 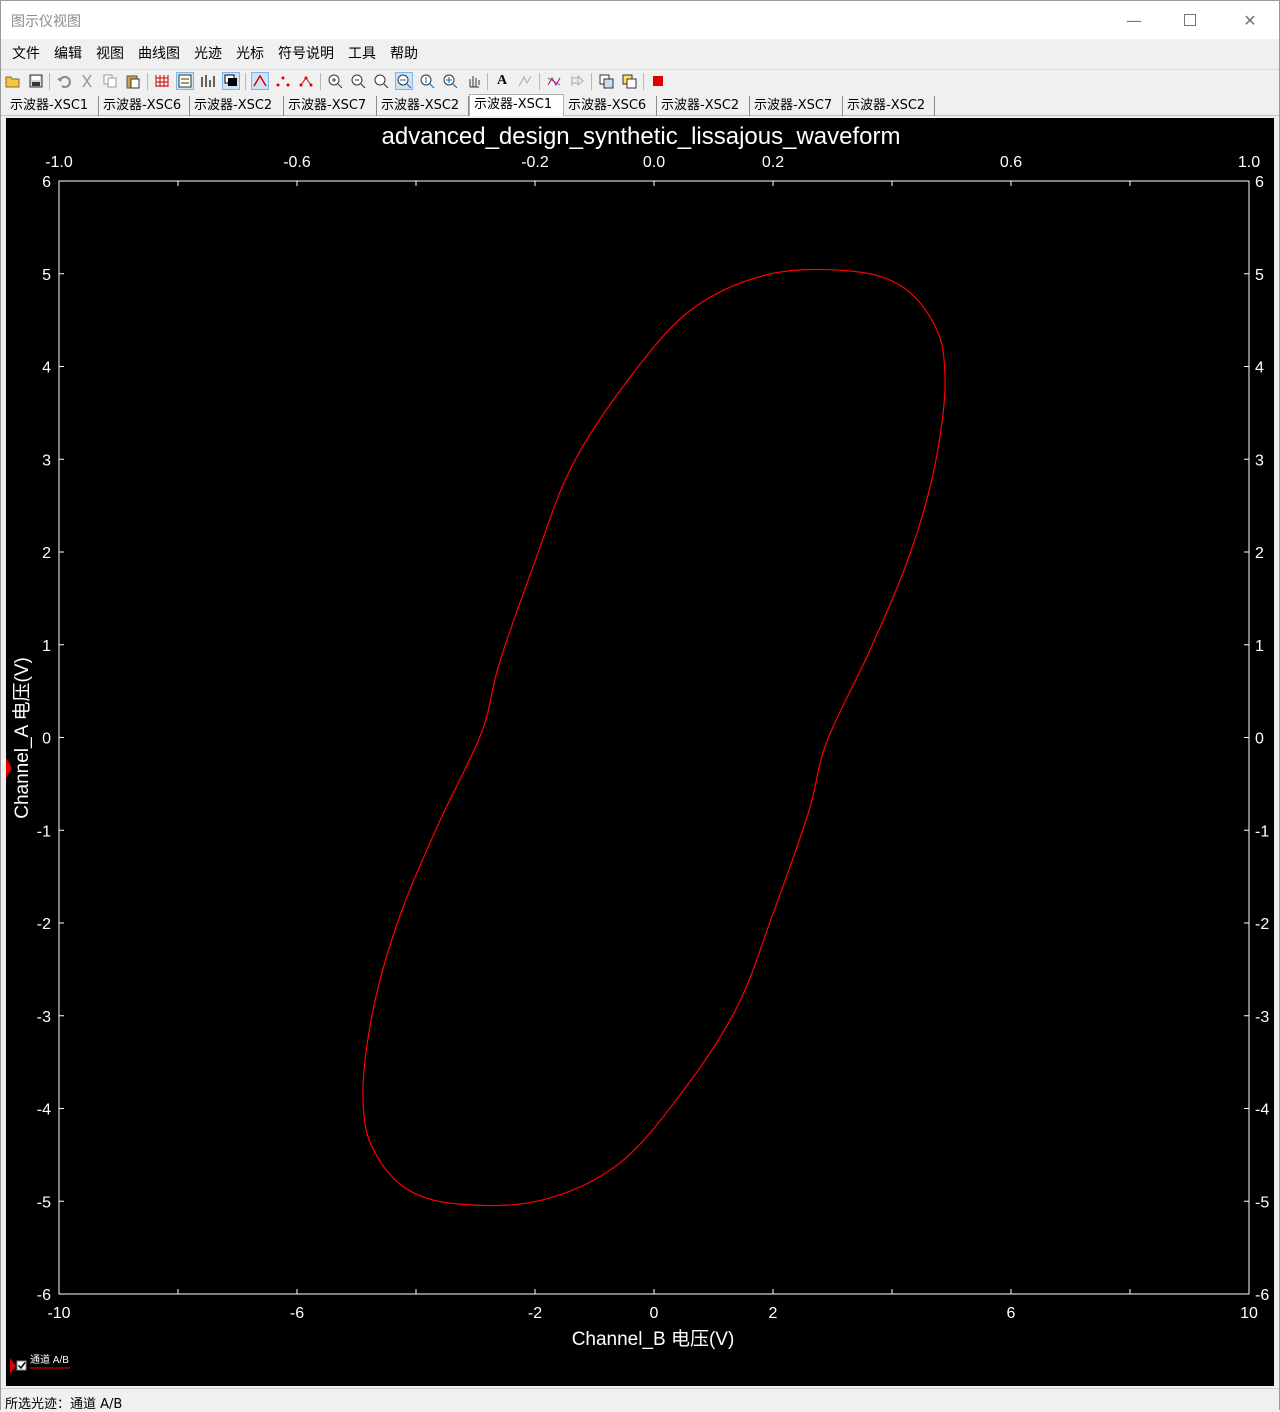 What do you see at coordinates (654, 1313) in the screenshot?
I see `x-tick-label: 0` at bounding box center [654, 1313].